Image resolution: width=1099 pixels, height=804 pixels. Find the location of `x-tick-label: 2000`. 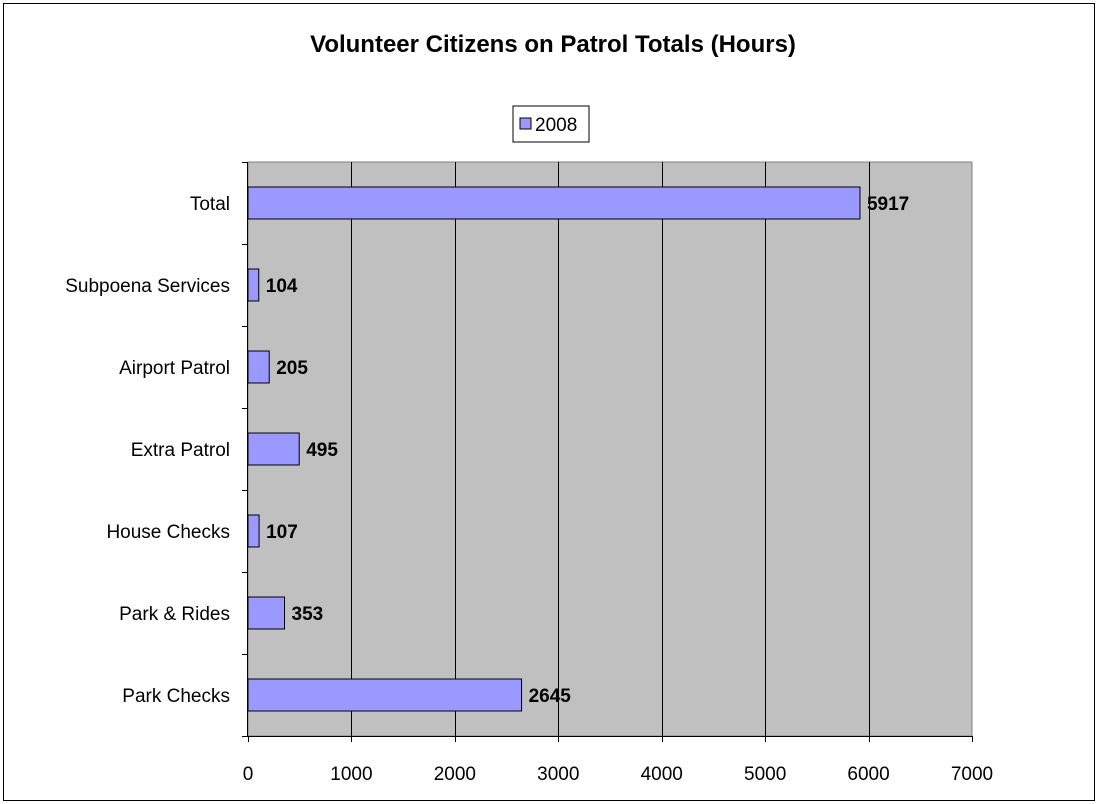

x-tick-label: 2000 is located at coordinates (455, 774).